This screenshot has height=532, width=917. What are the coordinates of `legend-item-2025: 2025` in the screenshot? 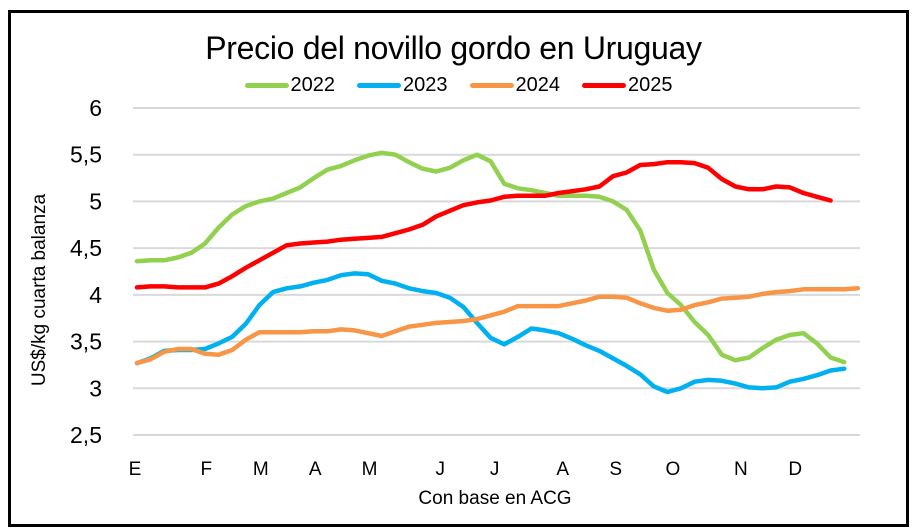 It's located at (627, 85).